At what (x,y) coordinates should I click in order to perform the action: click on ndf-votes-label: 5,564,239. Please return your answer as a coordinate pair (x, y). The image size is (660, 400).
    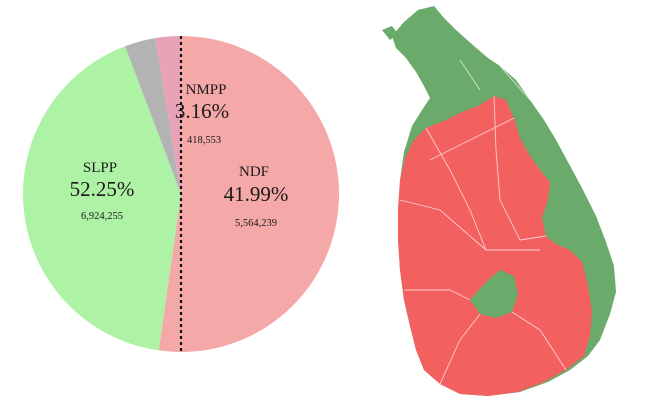
    Looking at the image, I should click on (256, 223).